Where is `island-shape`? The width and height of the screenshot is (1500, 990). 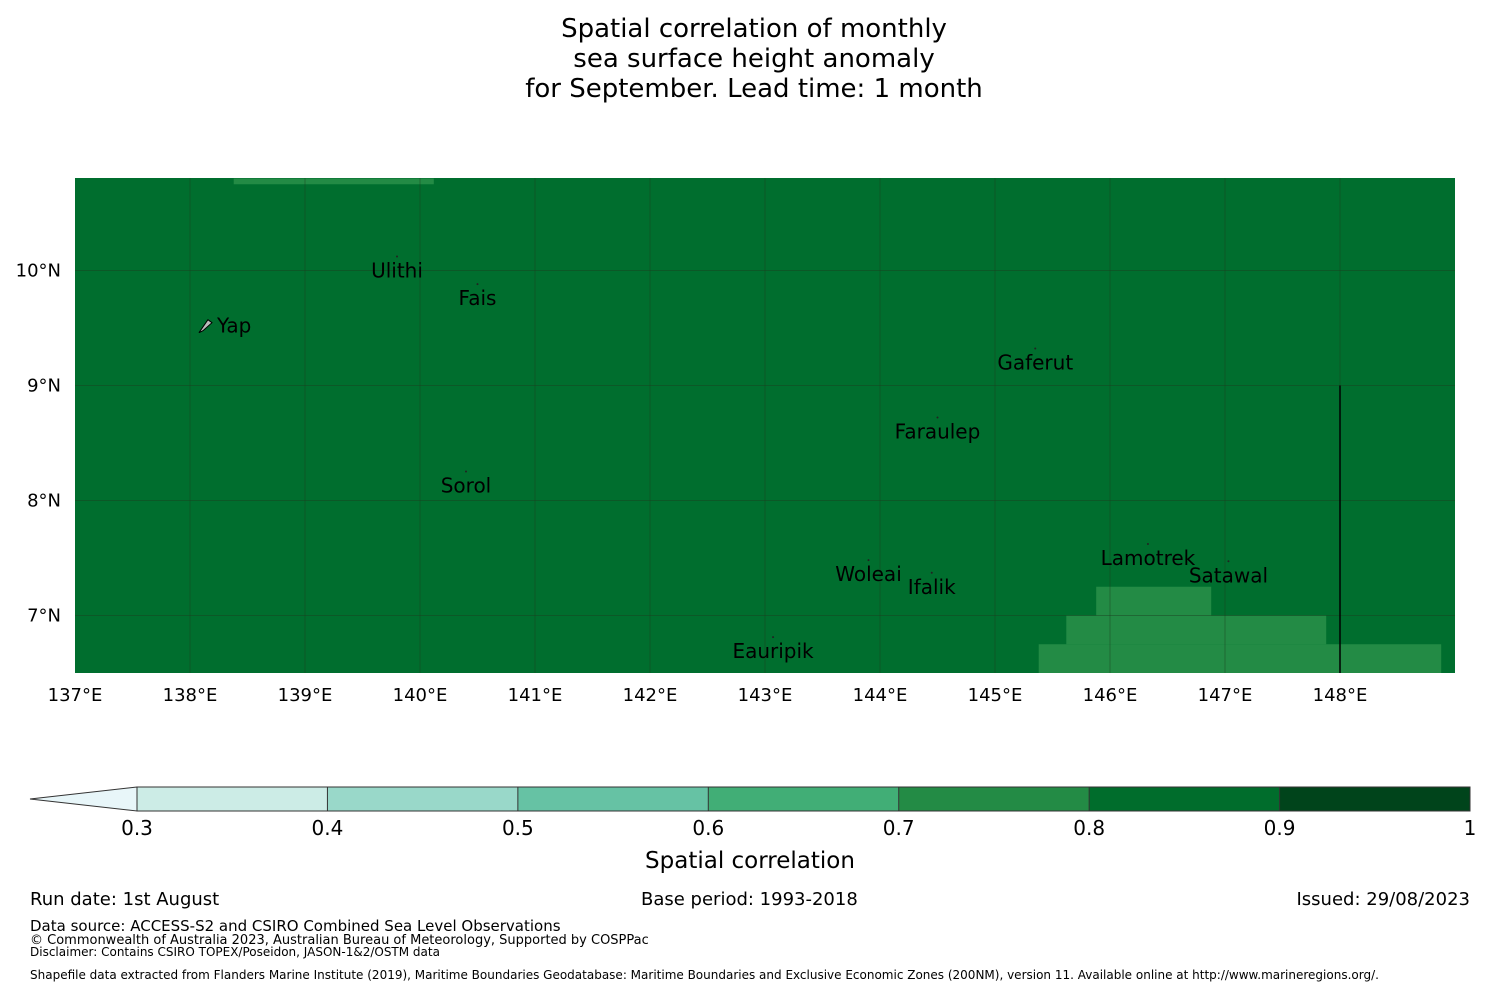 island-shape is located at coordinates (205, 326).